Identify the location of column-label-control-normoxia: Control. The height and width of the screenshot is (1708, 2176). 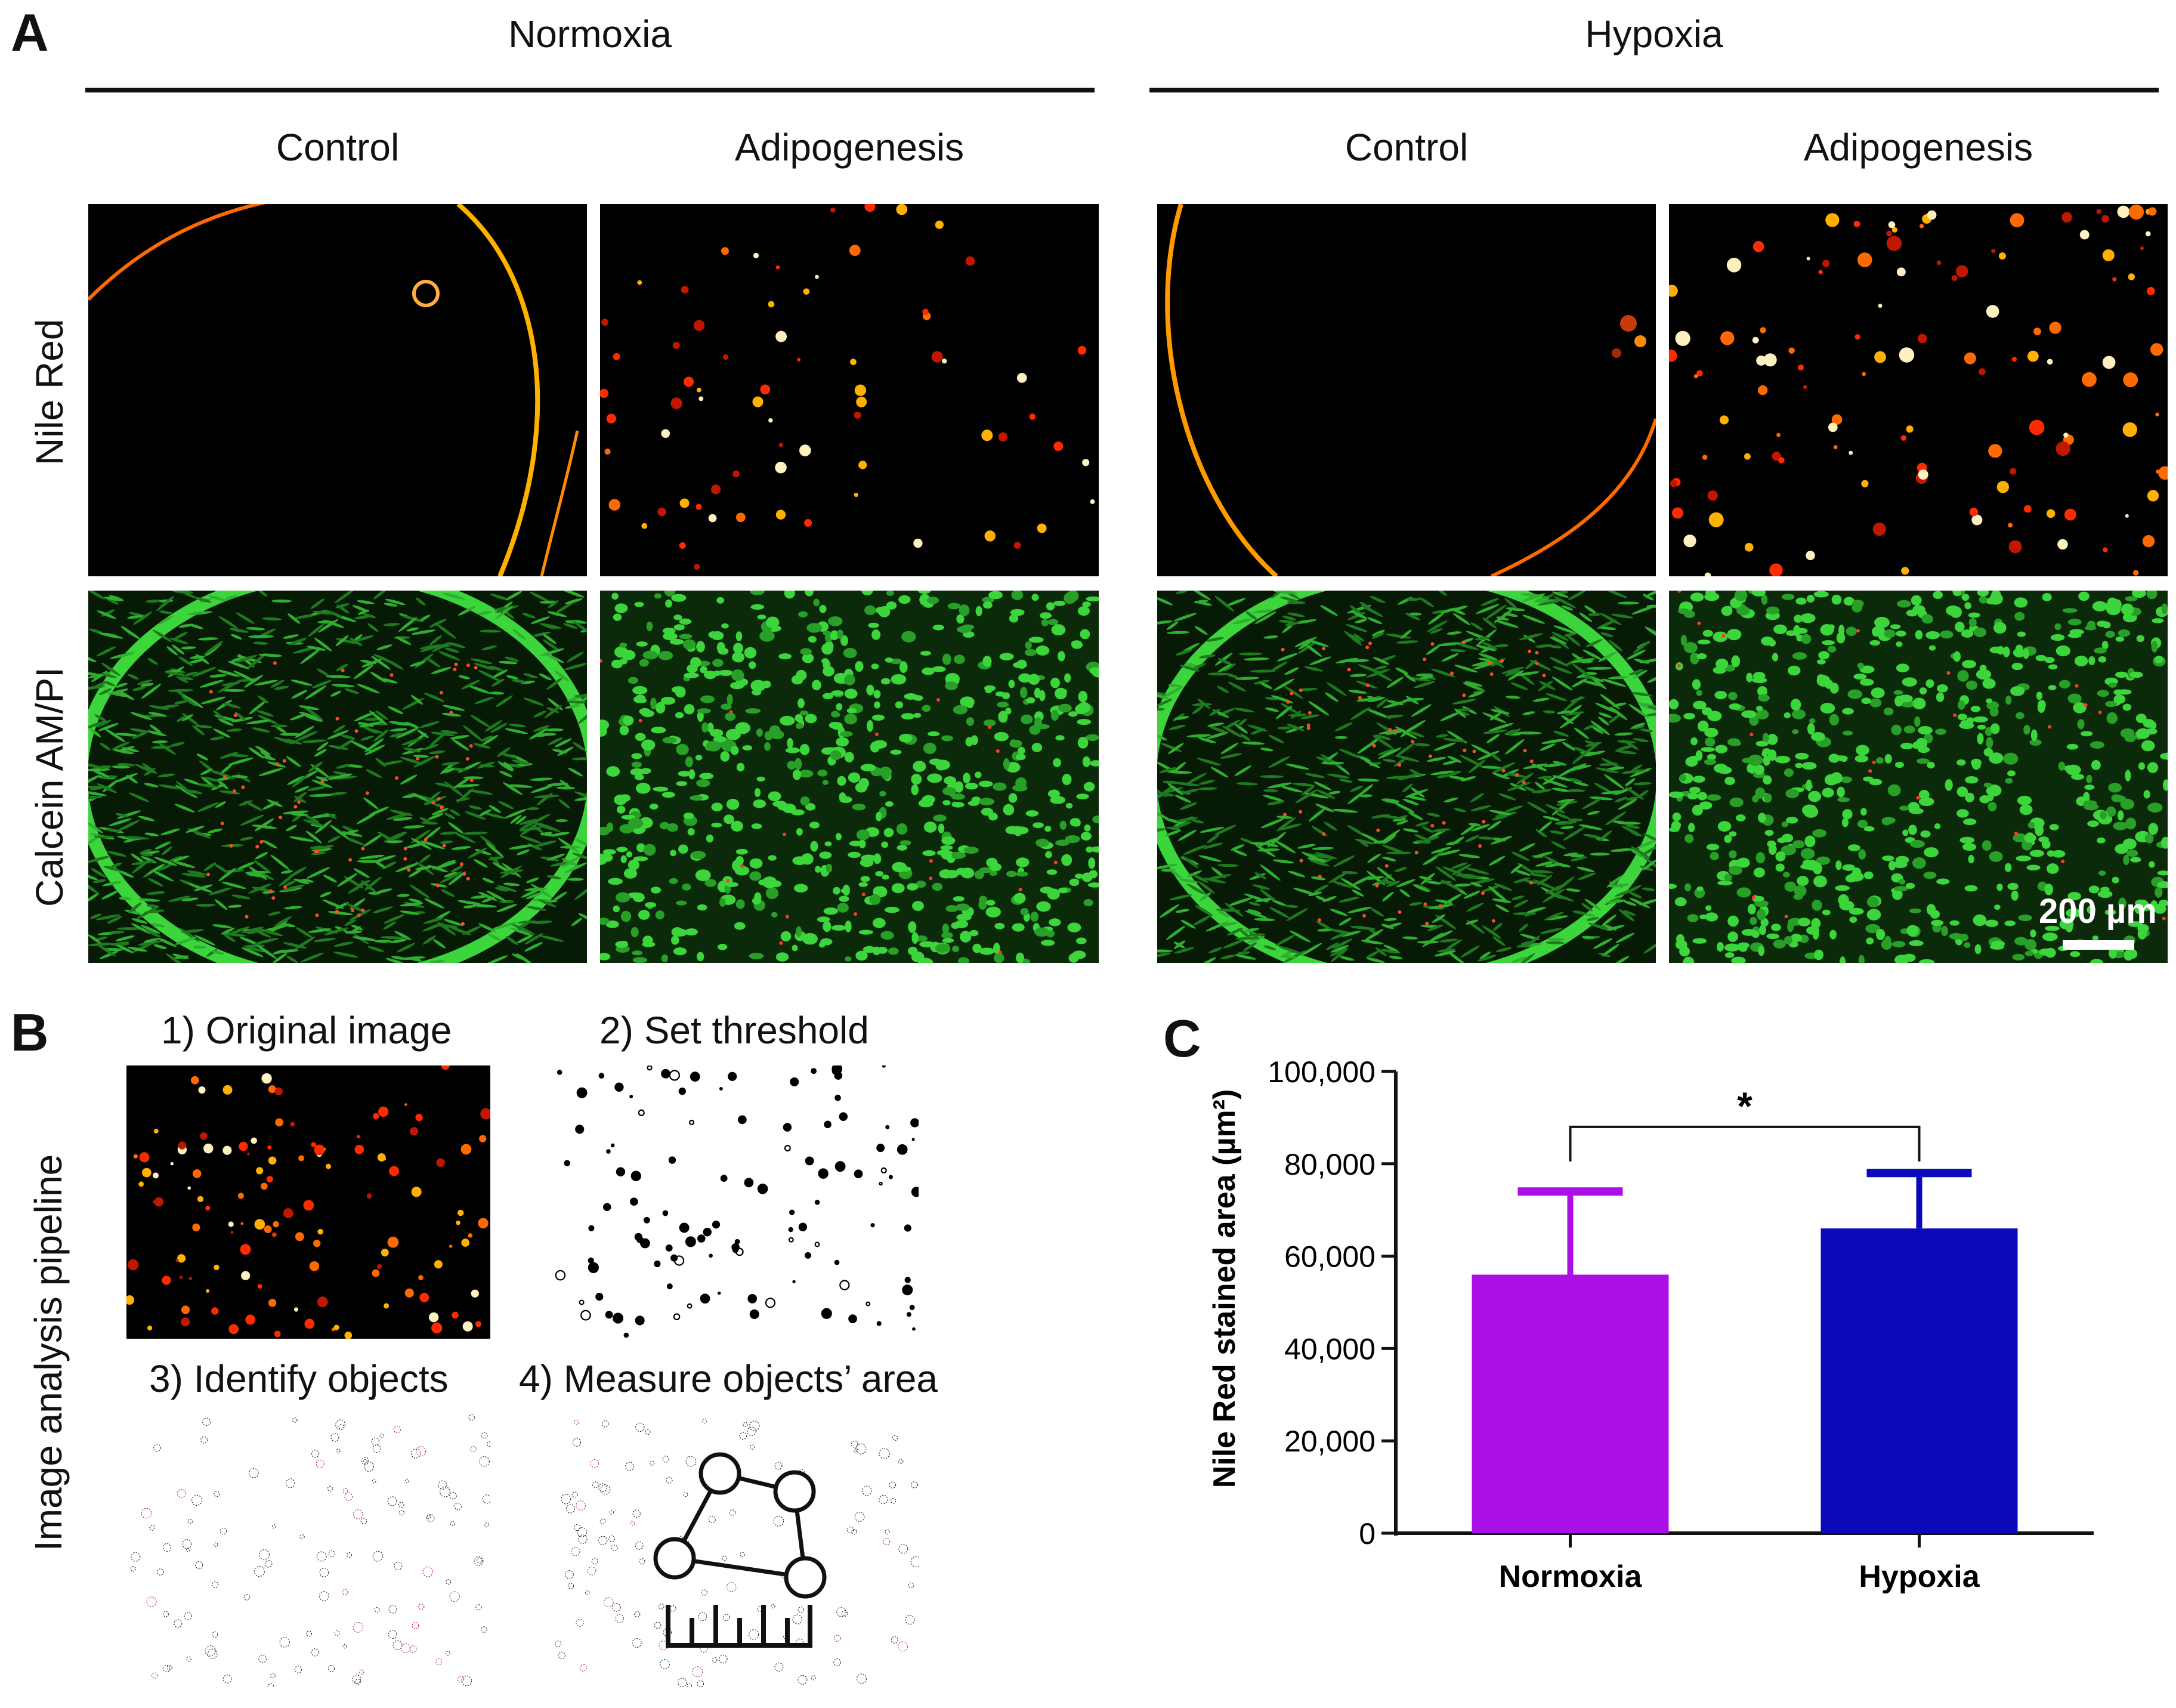
(338, 147).